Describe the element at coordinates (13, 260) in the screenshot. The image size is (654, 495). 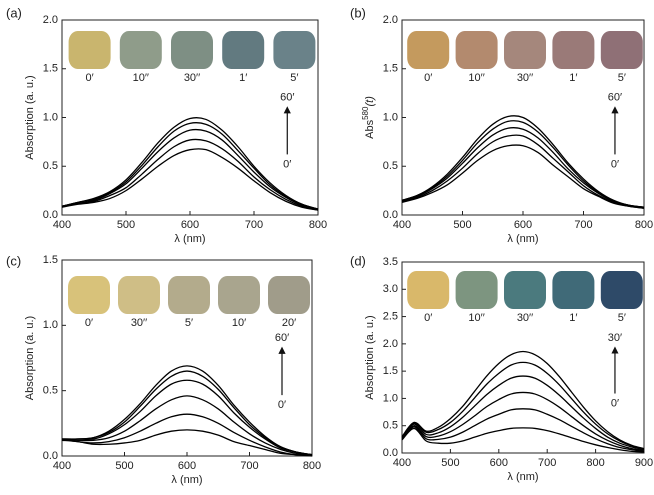
I see `panel-label: (c)` at that location.